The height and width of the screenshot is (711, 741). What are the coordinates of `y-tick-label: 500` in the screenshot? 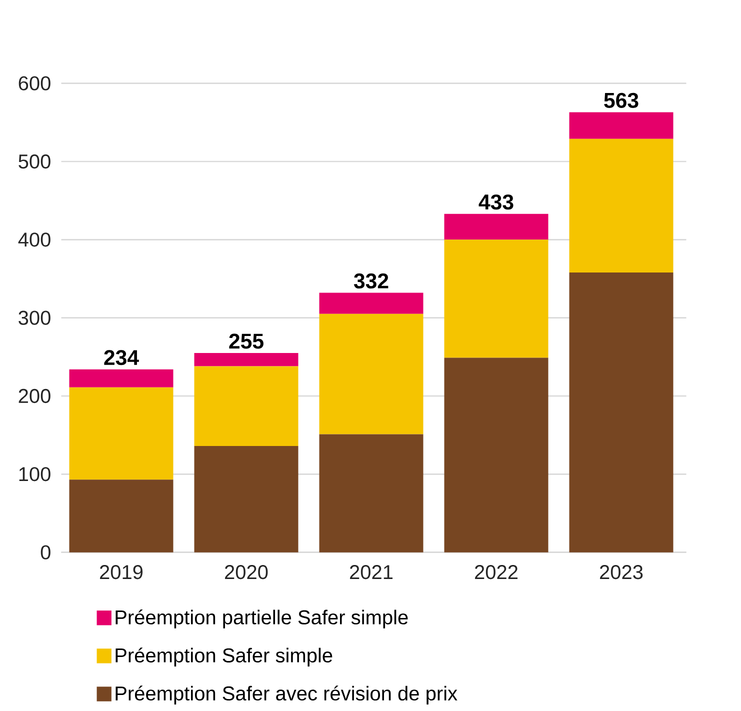 It's located at (34, 161).